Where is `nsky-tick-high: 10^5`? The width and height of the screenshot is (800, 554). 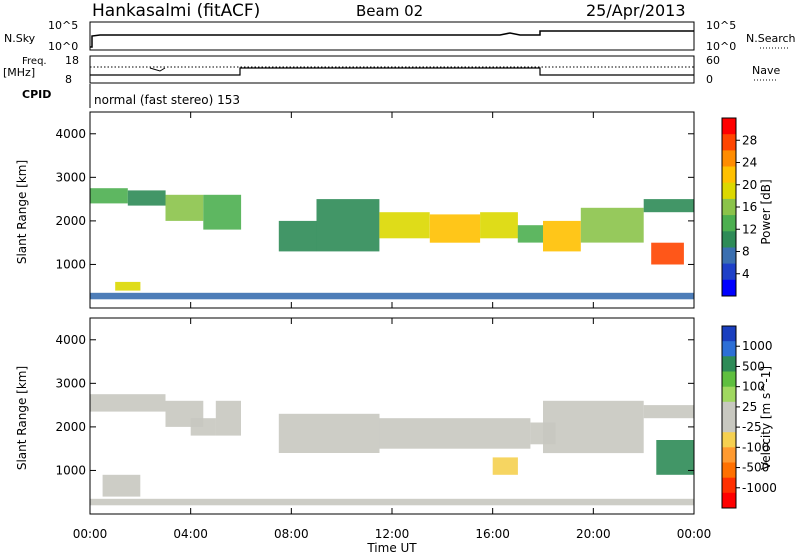 nsky-tick-high: 10^5 is located at coordinates (63, 25).